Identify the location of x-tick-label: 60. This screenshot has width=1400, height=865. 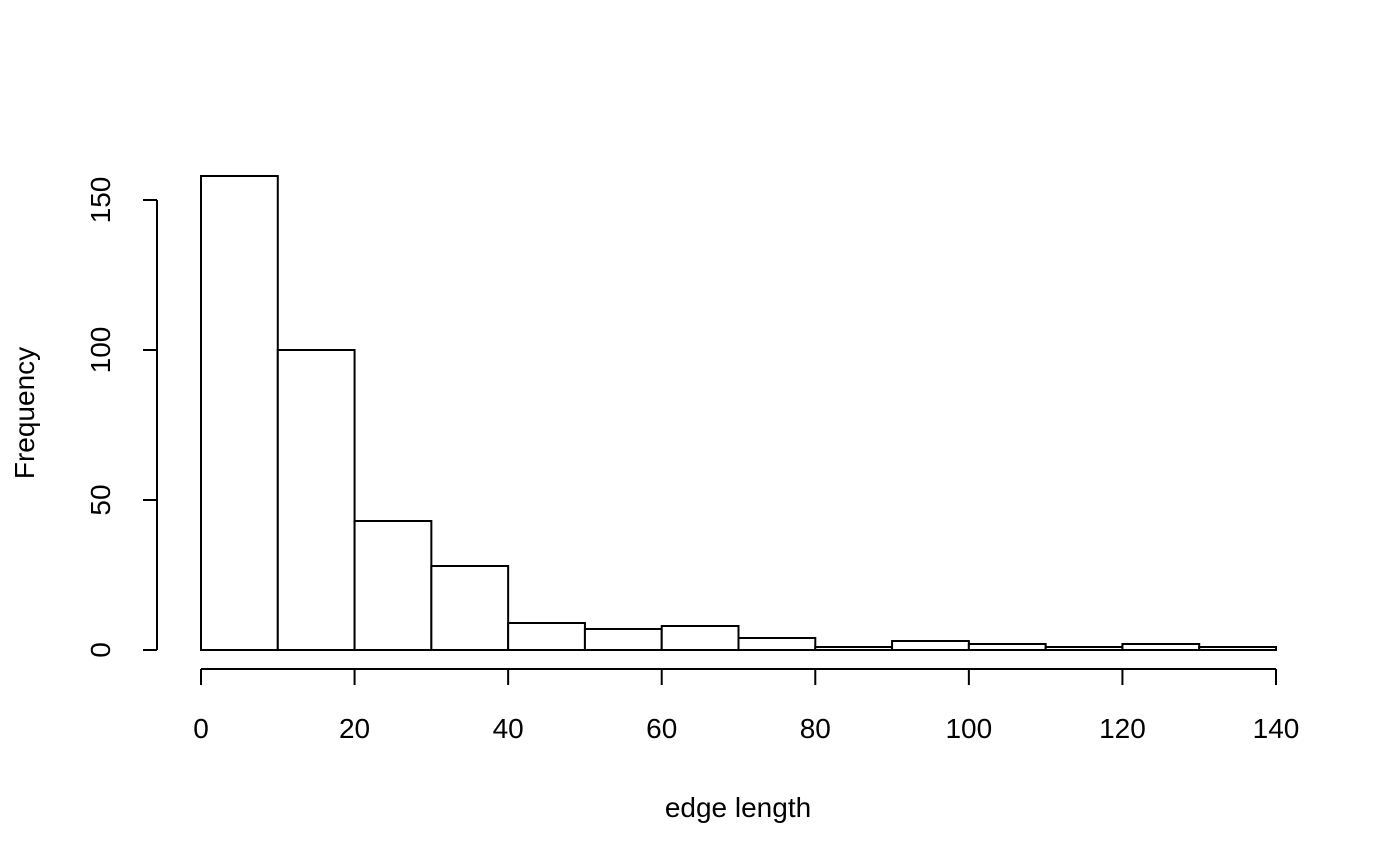
(661, 728).